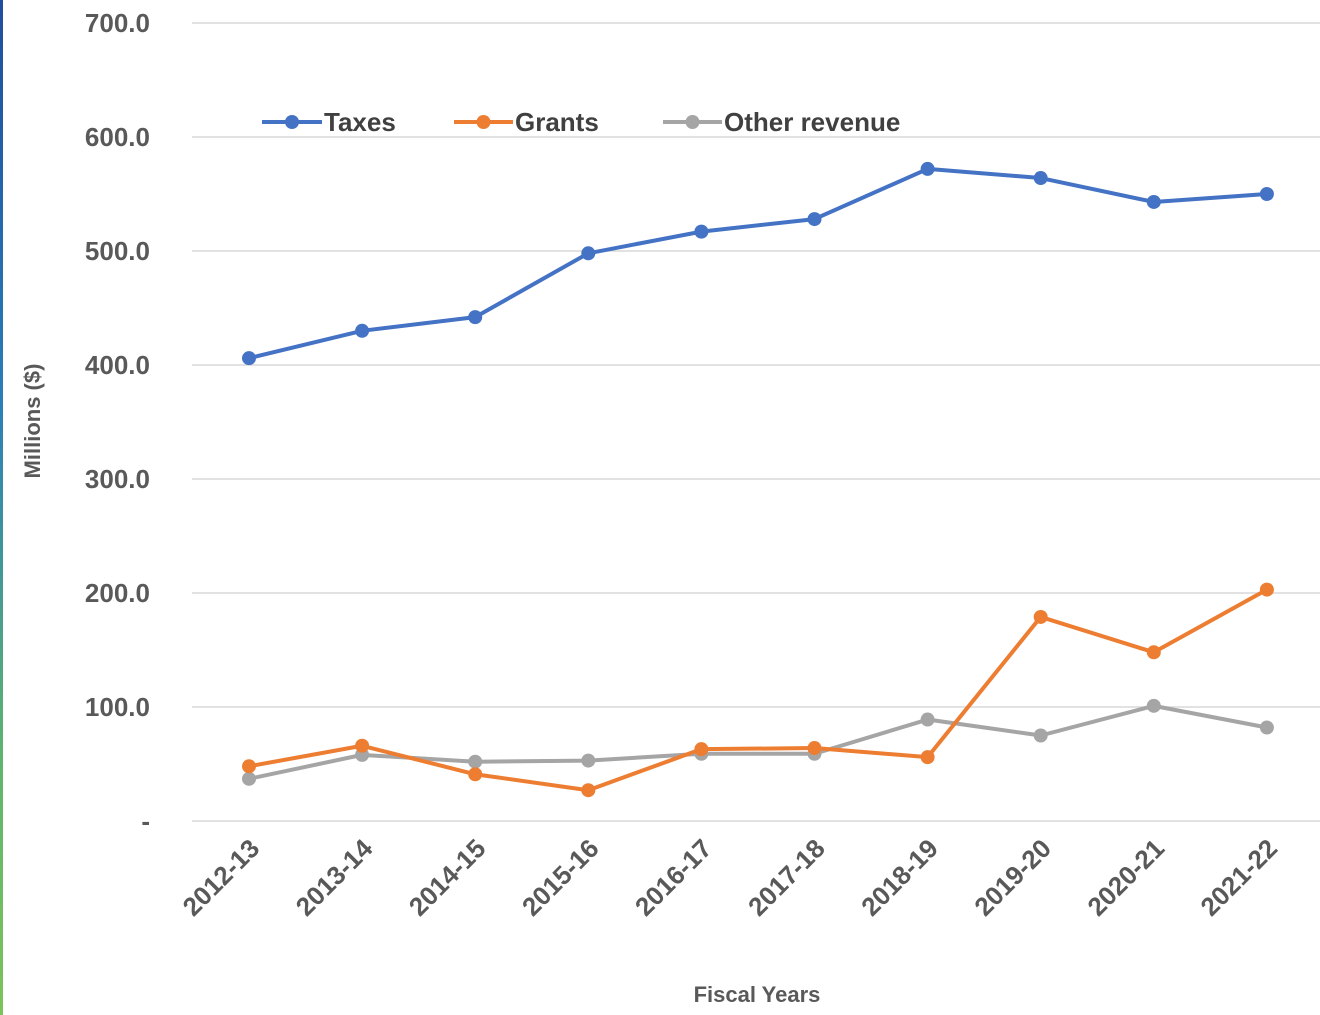 The width and height of the screenshot is (1320, 1015). Describe the element at coordinates (117, 479) in the screenshot. I see `y-tick-label: 300.0` at that location.